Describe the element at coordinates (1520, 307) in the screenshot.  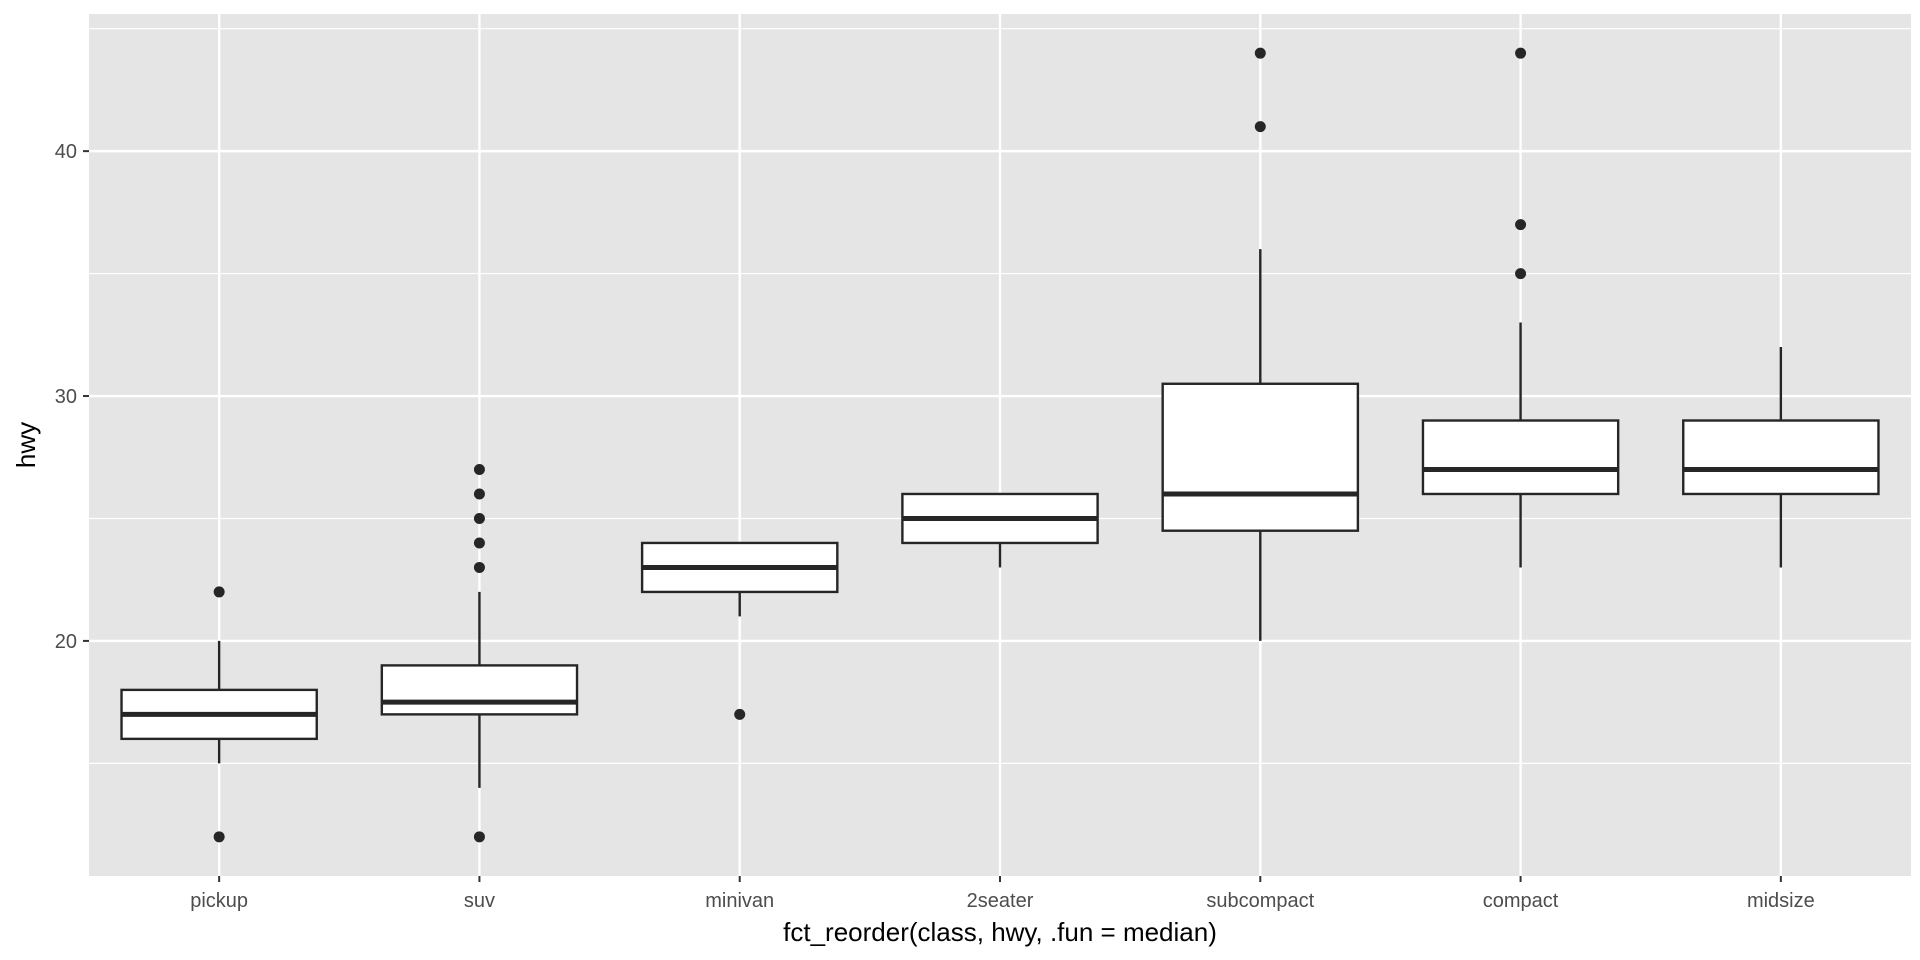
I see `box-compact` at that location.